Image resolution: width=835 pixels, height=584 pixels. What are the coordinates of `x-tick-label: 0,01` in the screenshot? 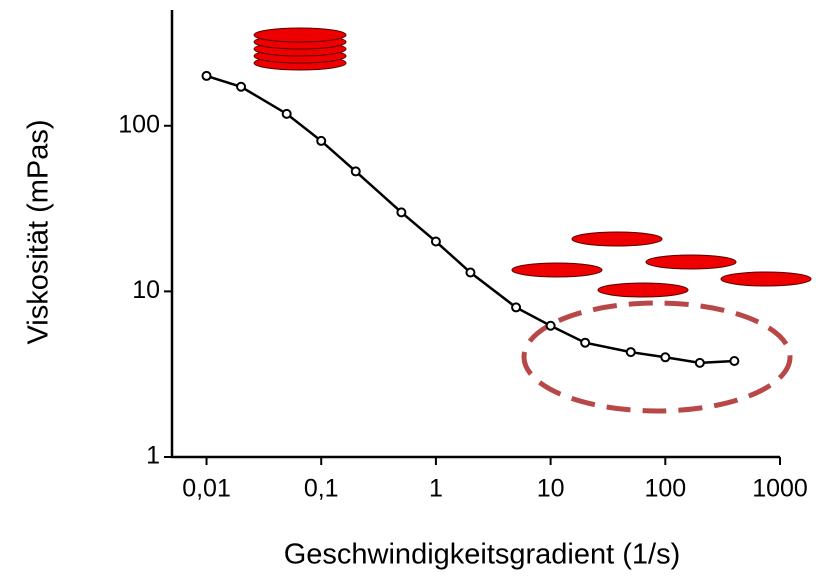 It's located at (206, 489).